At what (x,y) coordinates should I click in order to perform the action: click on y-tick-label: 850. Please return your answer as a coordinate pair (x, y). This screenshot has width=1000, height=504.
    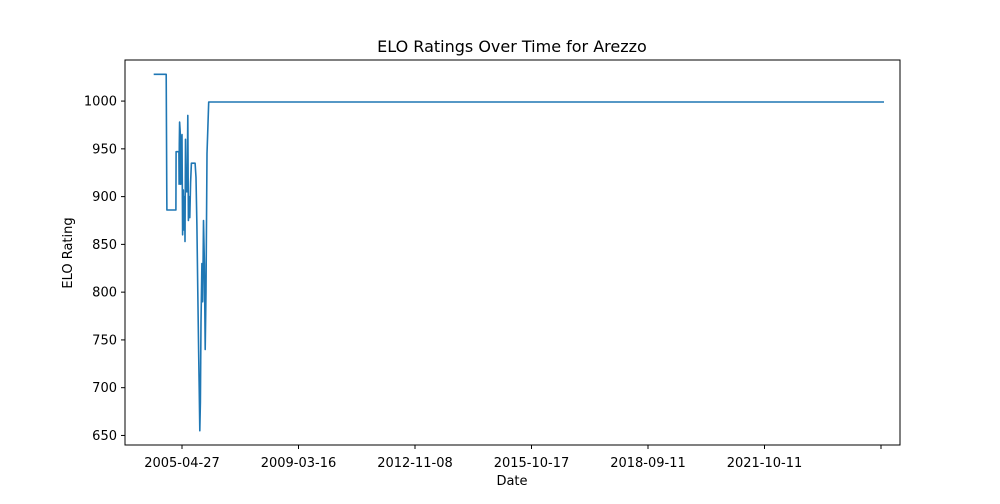
    Looking at the image, I should click on (104, 245).